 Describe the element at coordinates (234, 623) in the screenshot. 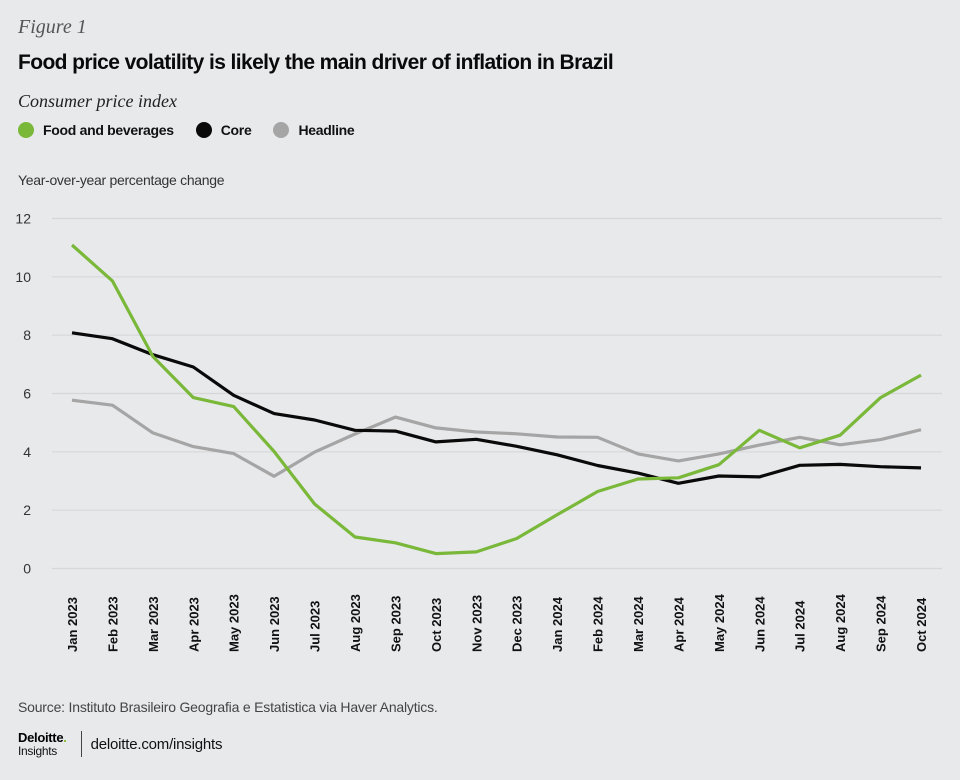

I see `x-tick-label: May 2023` at that location.